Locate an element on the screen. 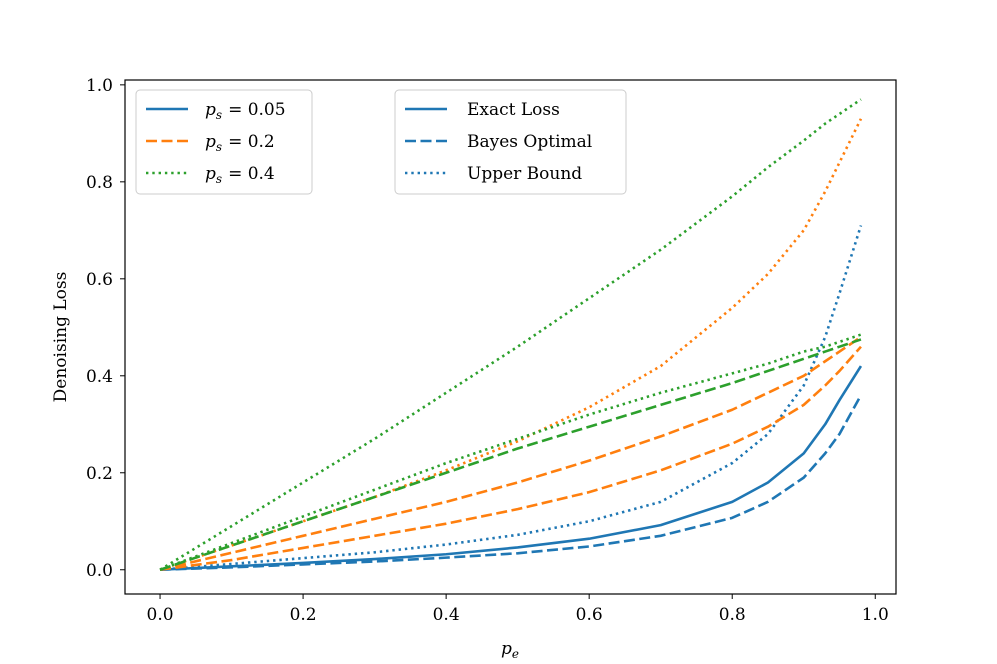 The height and width of the screenshot is (664, 997). legend-label: ps = 0.4 is located at coordinates (240, 175).